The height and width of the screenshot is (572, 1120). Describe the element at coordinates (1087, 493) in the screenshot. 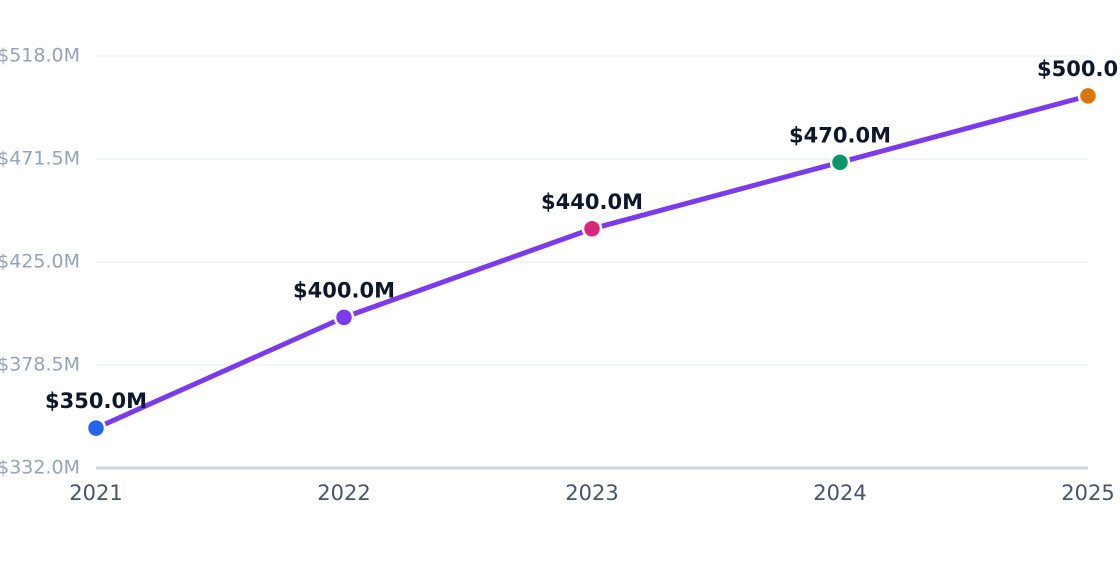

I see `x-tick-label: 2025` at that location.